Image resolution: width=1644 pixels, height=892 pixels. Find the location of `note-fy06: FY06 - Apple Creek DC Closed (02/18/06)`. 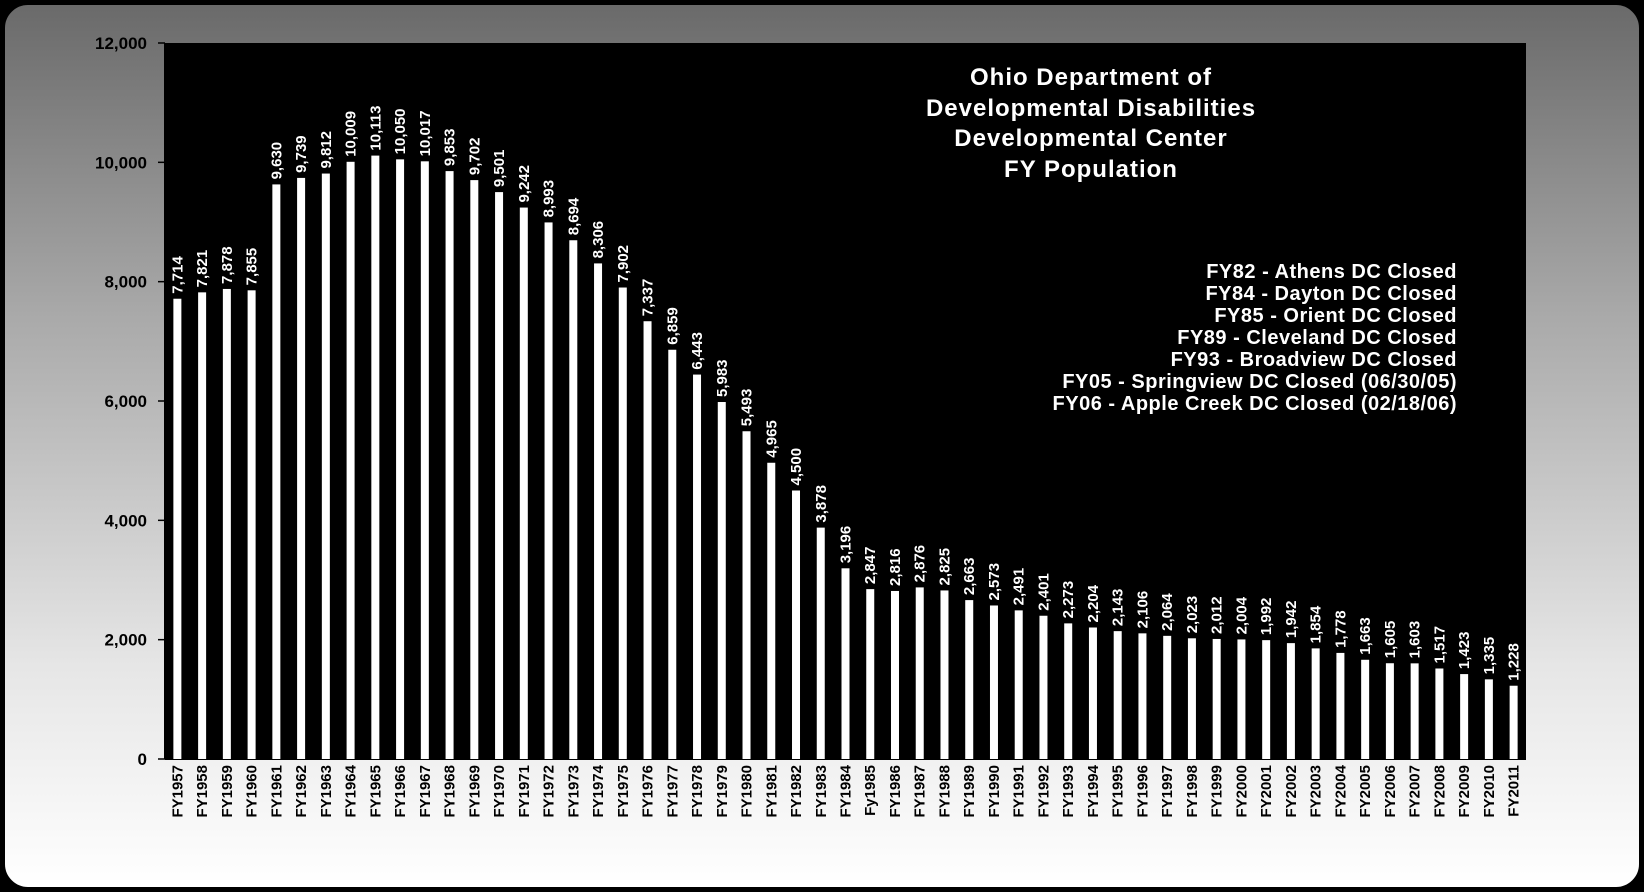

note-fy06: FY06 - Apple Creek DC Closed (02/18/06) is located at coordinates (1255, 404).